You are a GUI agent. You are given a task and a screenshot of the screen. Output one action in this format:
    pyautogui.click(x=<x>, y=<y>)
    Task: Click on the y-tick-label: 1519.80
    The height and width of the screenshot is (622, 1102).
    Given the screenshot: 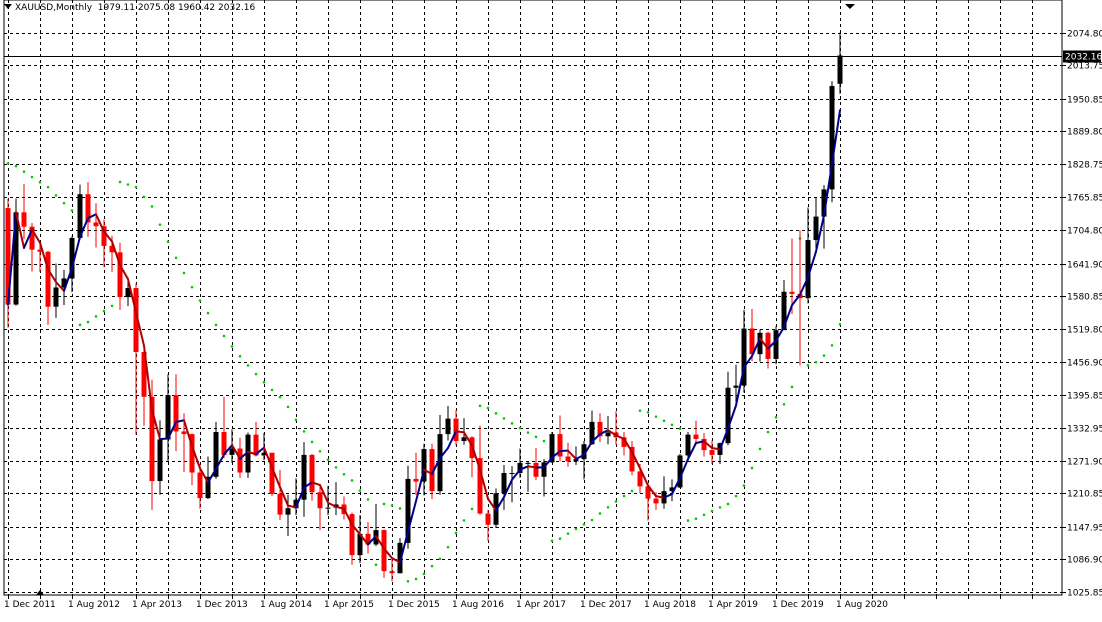 What is the action you would take?
    pyautogui.click(x=1084, y=331)
    